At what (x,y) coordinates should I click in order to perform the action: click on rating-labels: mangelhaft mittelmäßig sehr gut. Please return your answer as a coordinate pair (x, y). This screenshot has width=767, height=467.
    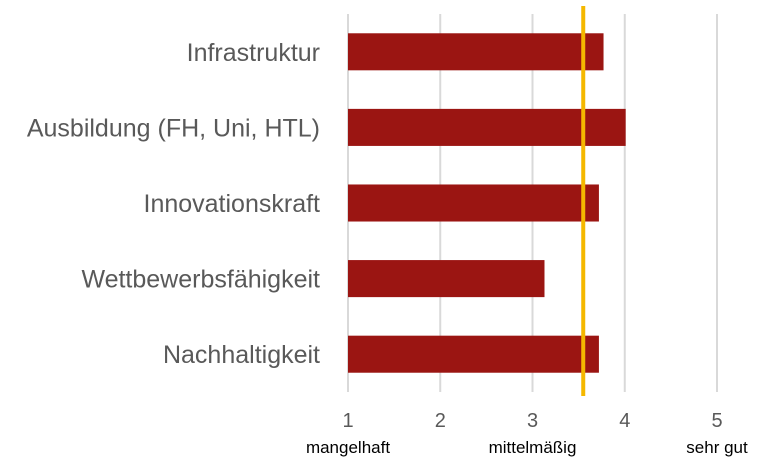
    Looking at the image, I should click on (527, 447).